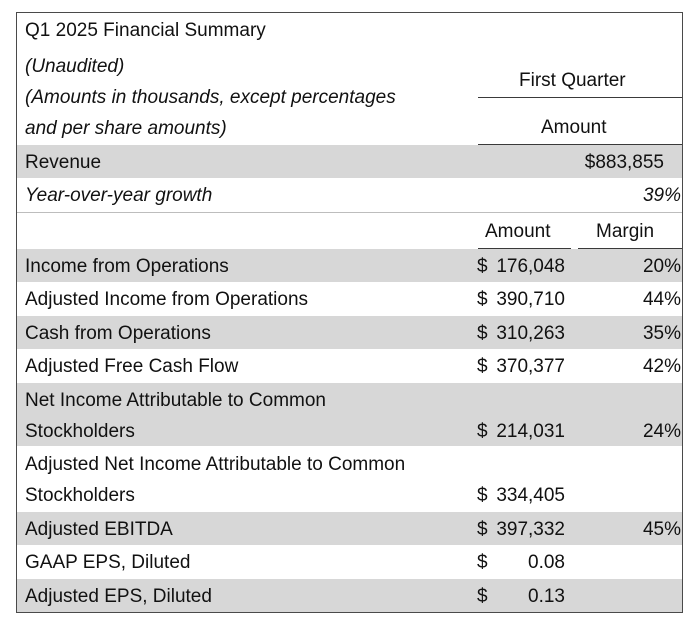  Describe the element at coordinates (661, 299) in the screenshot. I see `row-margin: 44%` at that location.